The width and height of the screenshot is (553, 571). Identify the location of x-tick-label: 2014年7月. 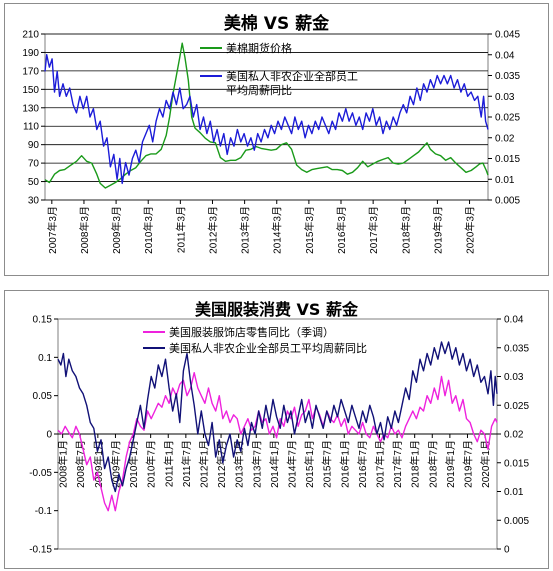
(291, 464).